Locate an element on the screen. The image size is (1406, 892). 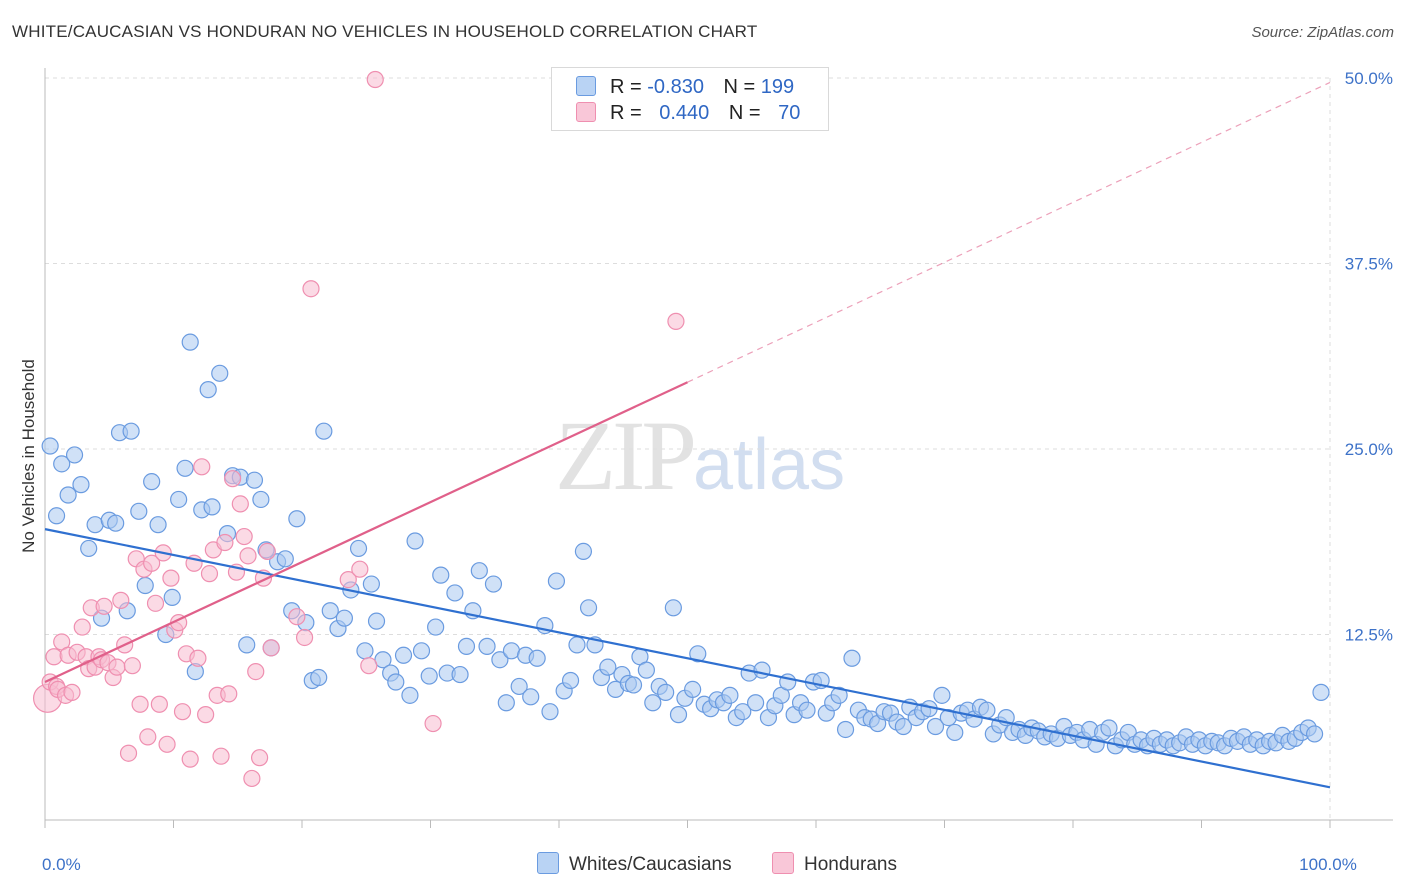
whites-swatch-icon is located at coordinates (586, 86).